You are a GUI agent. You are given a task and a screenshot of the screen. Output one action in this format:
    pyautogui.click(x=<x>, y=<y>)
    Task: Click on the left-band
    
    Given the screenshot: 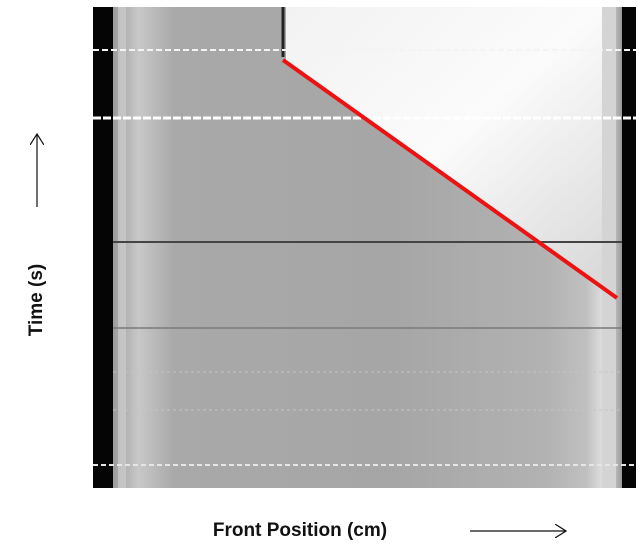 What is the action you would take?
    pyautogui.click(x=122, y=247)
    